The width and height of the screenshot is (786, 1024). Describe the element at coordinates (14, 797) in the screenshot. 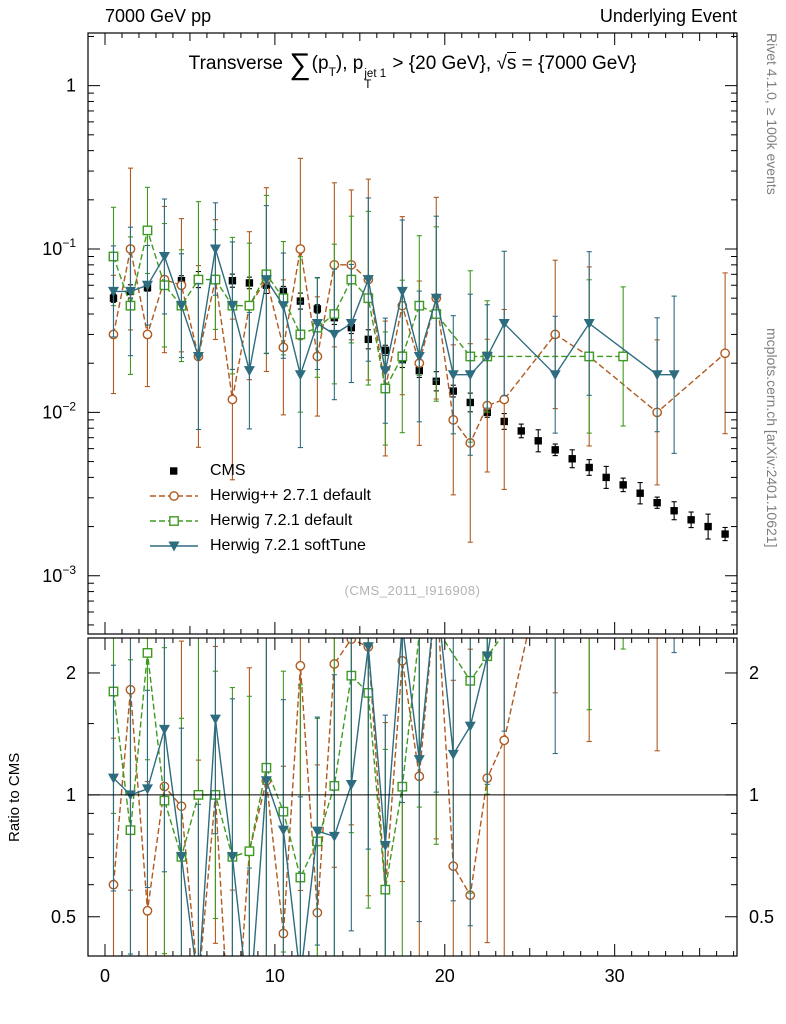

I see `ratio-axis-label: Ratio to CMS` at that location.